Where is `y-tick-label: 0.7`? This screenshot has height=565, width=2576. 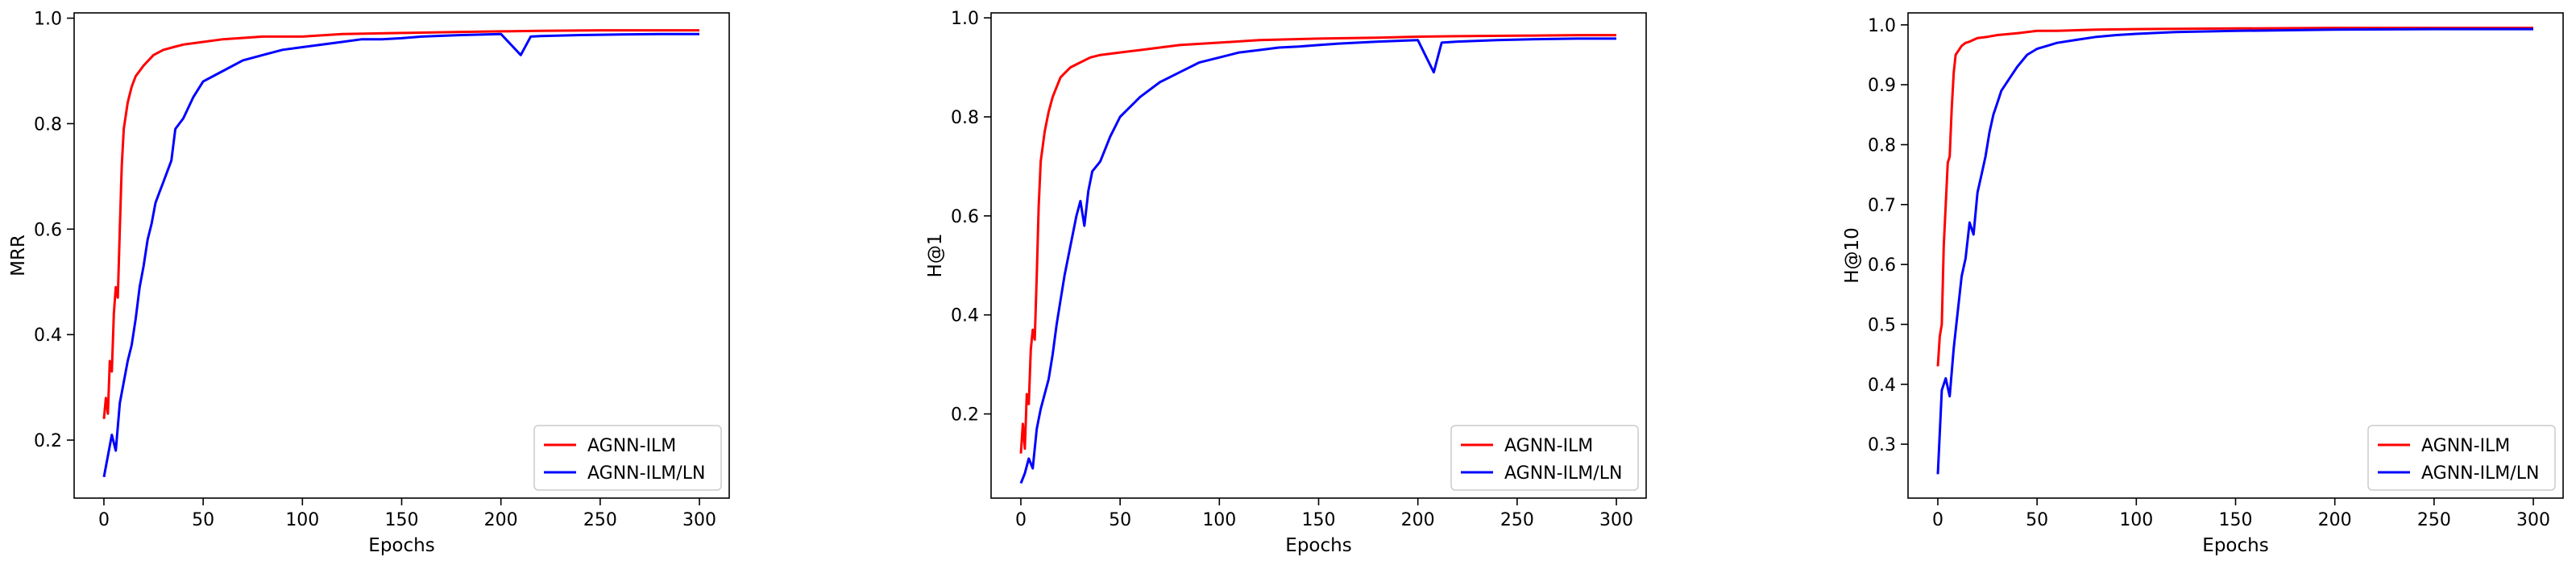
y-tick-label: 0.7 is located at coordinates (1882, 206).